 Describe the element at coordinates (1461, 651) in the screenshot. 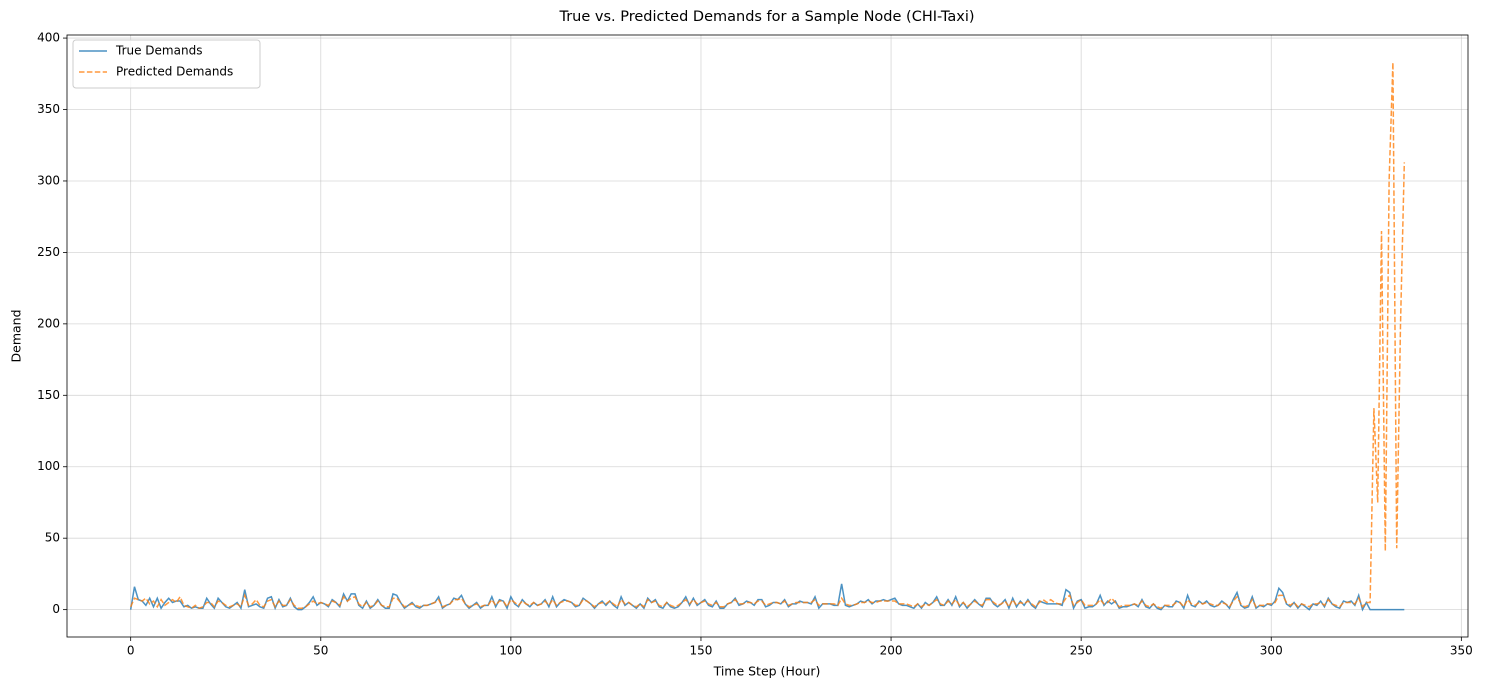

I see `x-tick-label: 350` at that location.